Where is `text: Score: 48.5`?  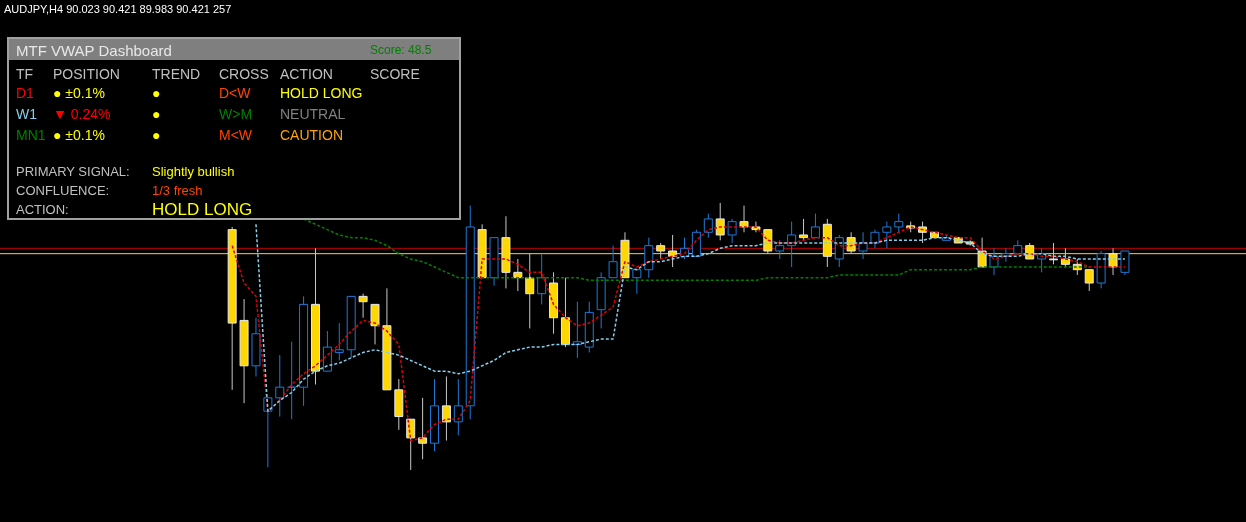 text: Score: 48.5 is located at coordinates (401, 50).